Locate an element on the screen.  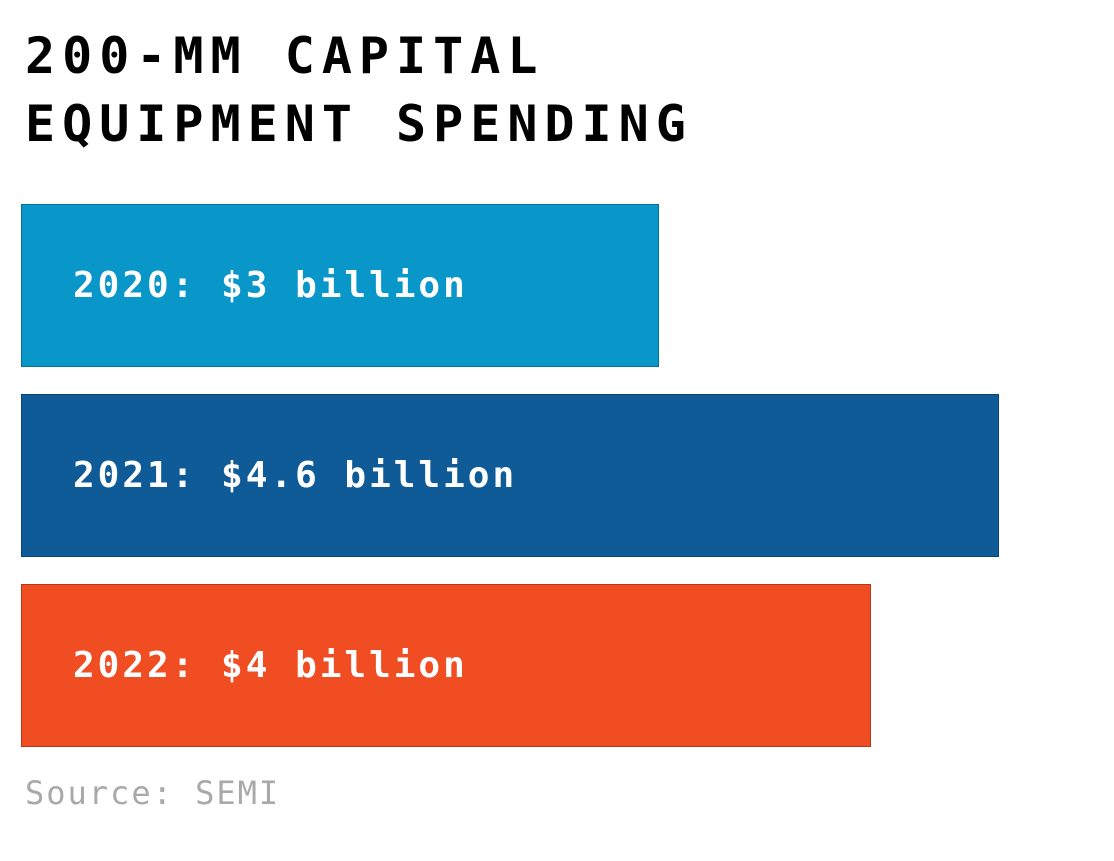
source-attribution: Source: SEMI is located at coordinates (153, 793).